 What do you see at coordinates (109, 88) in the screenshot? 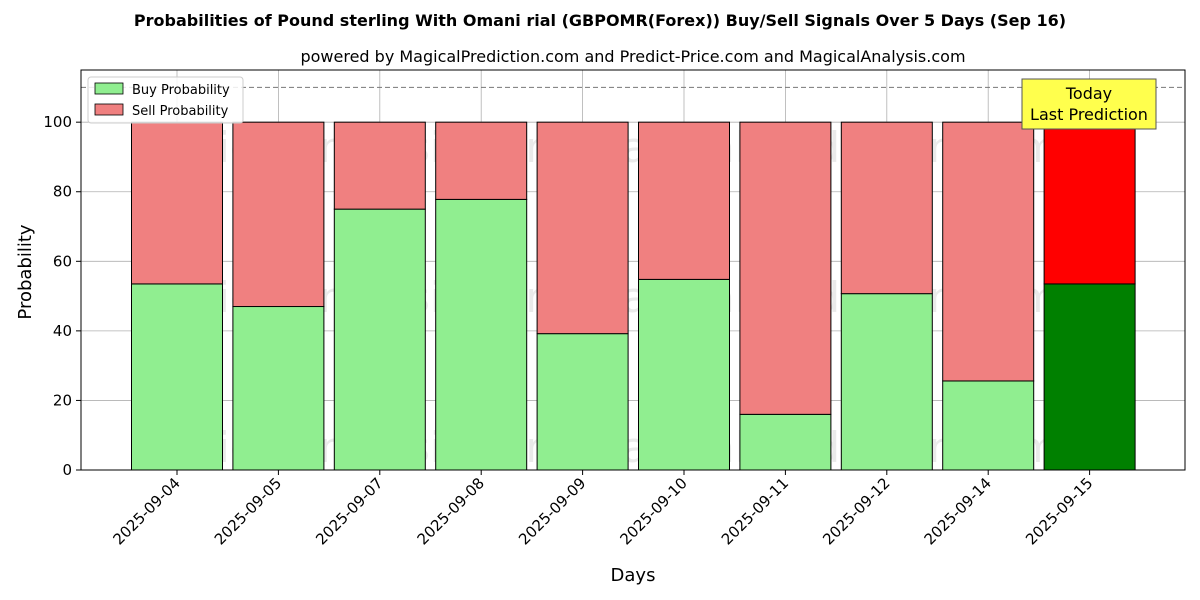
I see `legend-swatch-buy` at bounding box center [109, 88].